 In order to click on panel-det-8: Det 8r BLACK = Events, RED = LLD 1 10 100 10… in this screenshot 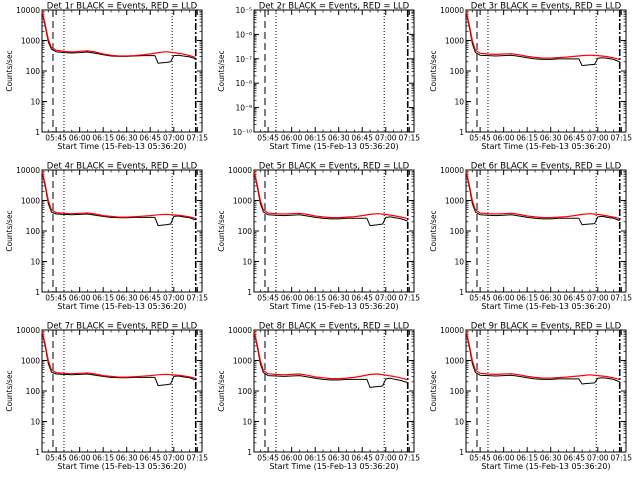, I will do `click(318, 397)`.